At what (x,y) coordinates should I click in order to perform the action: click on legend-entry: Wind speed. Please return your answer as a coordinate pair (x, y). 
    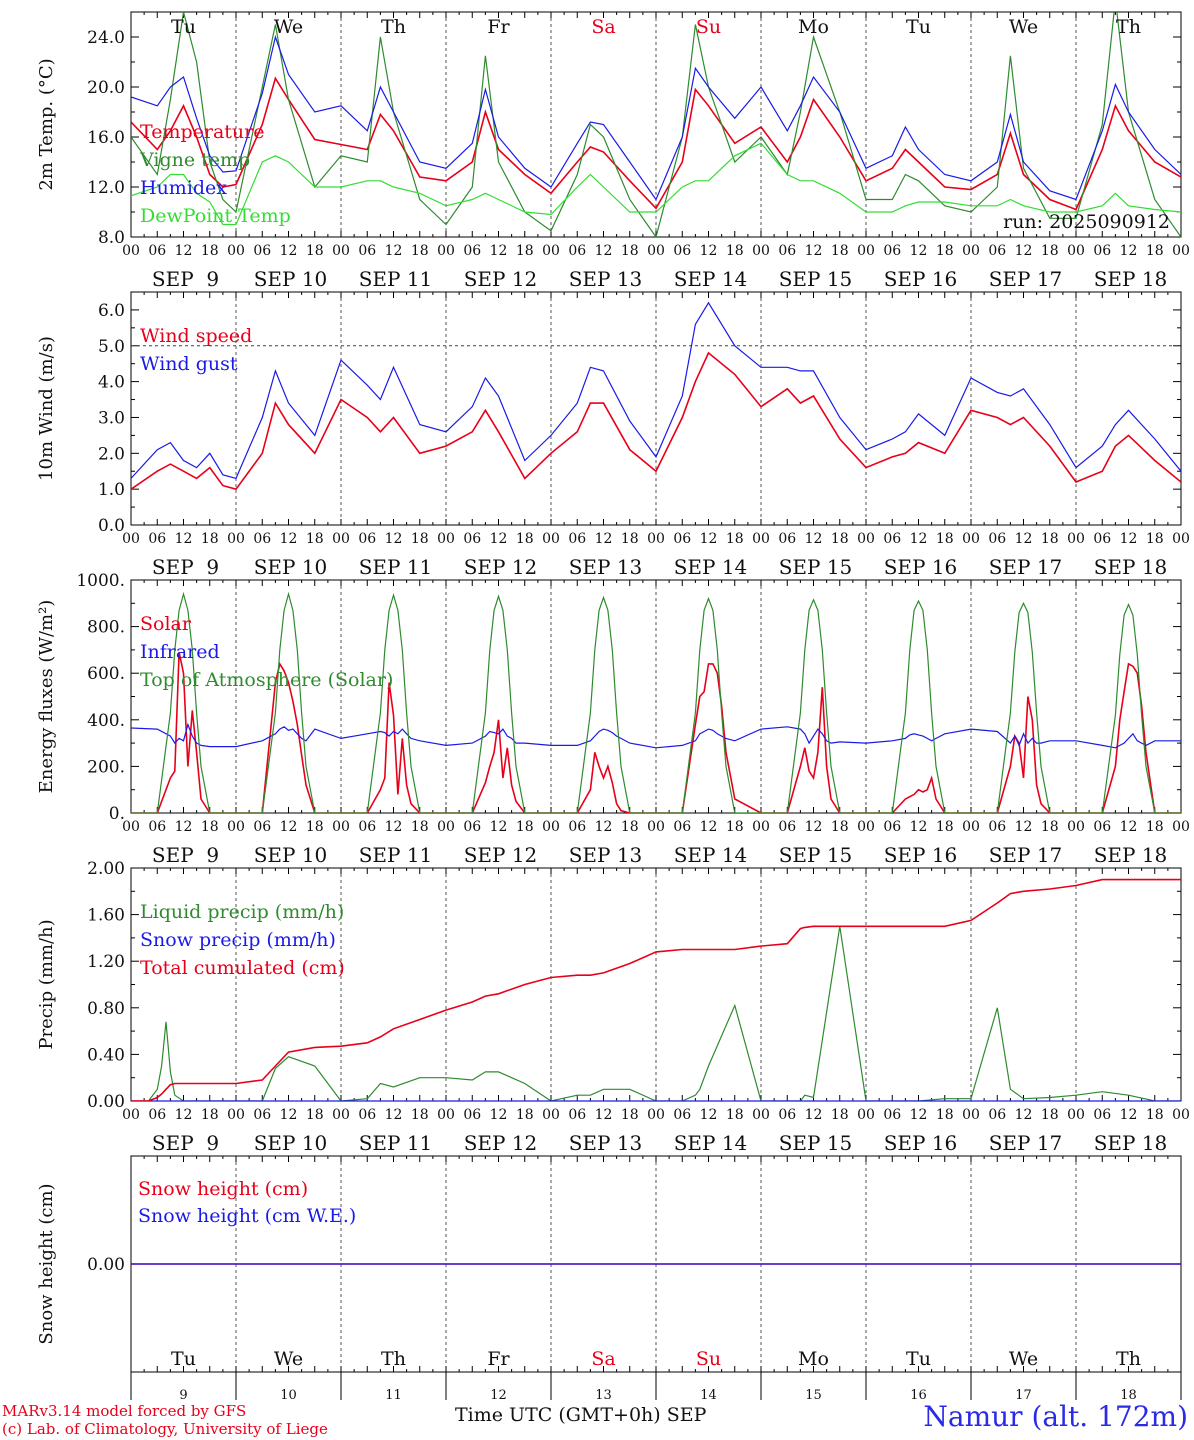
    Looking at the image, I should click on (196, 336).